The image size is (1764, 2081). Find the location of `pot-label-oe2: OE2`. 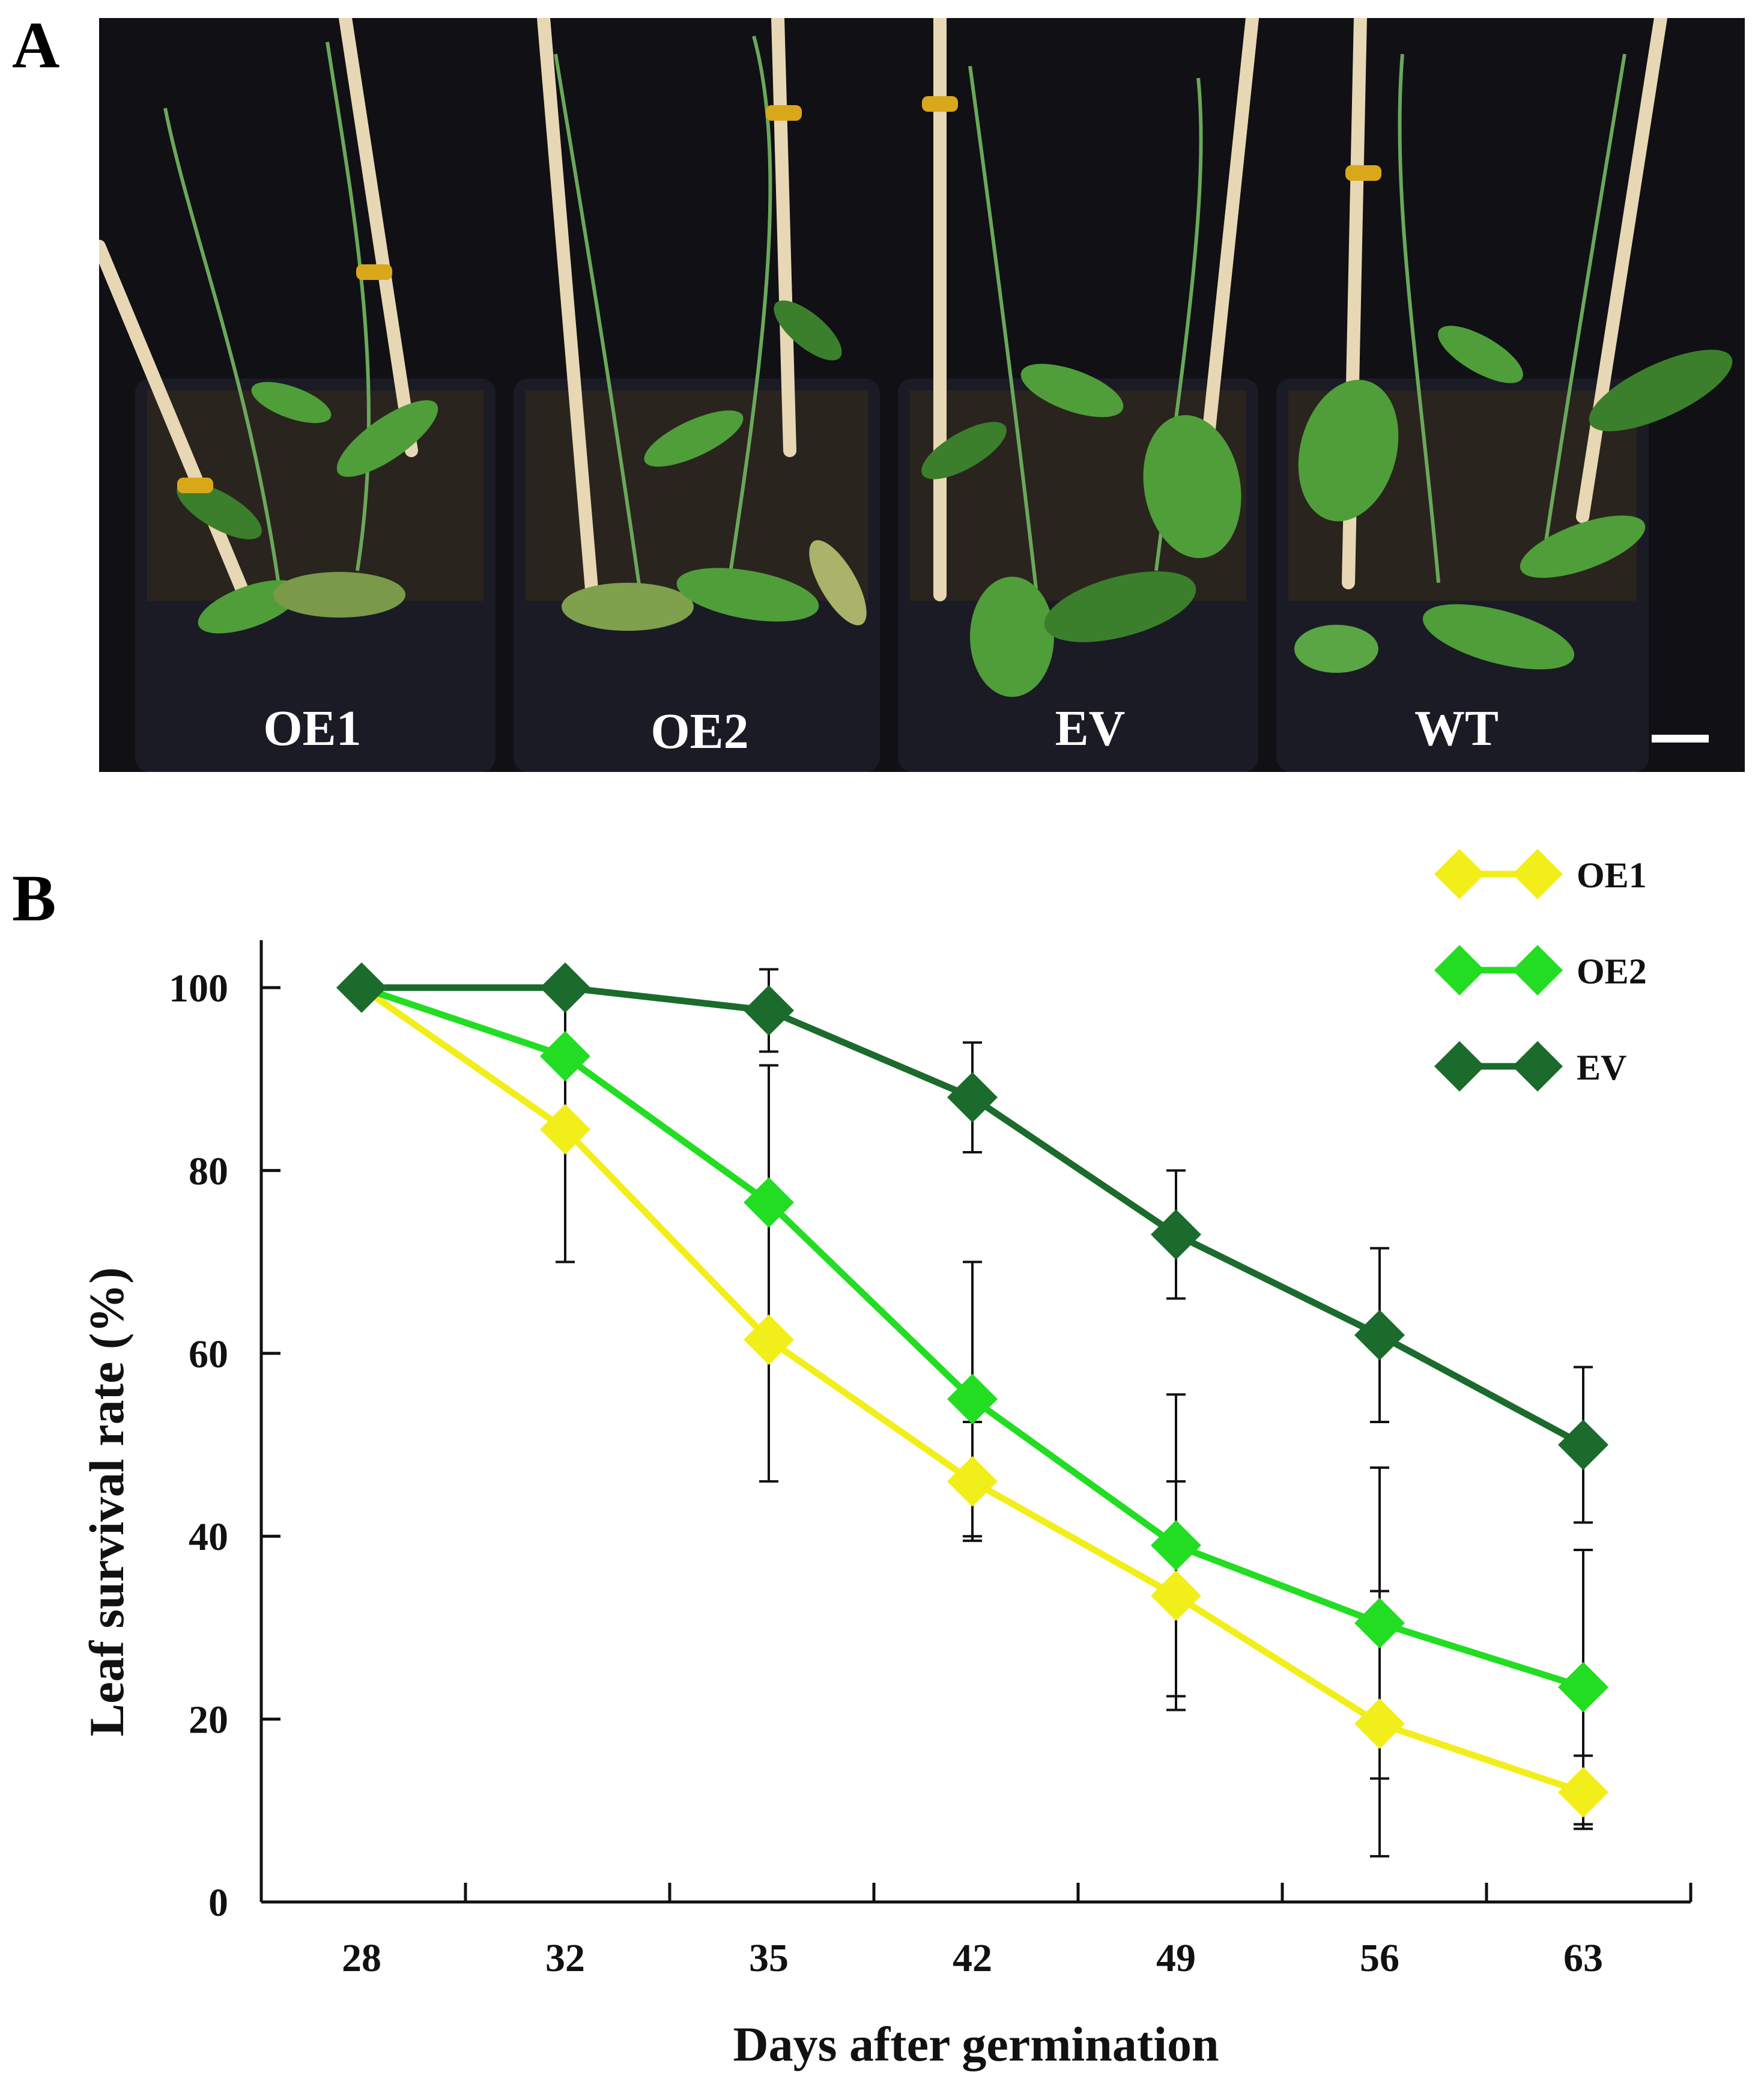

pot-label-oe2: OE2 is located at coordinates (699, 731).